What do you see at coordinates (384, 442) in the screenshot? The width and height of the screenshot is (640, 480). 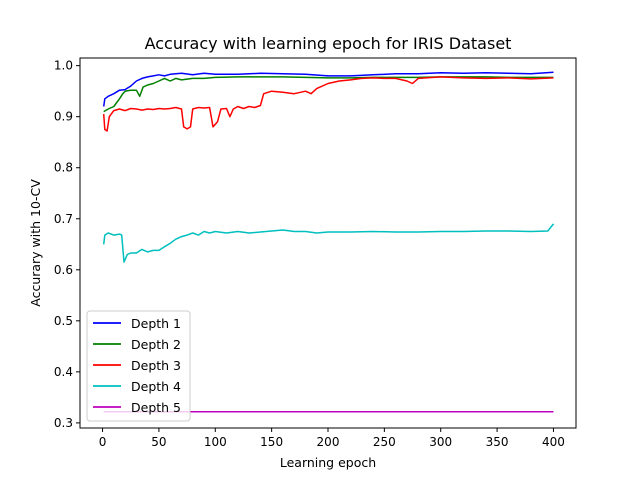 I see `x-tick-label: 250` at bounding box center [384, 442].